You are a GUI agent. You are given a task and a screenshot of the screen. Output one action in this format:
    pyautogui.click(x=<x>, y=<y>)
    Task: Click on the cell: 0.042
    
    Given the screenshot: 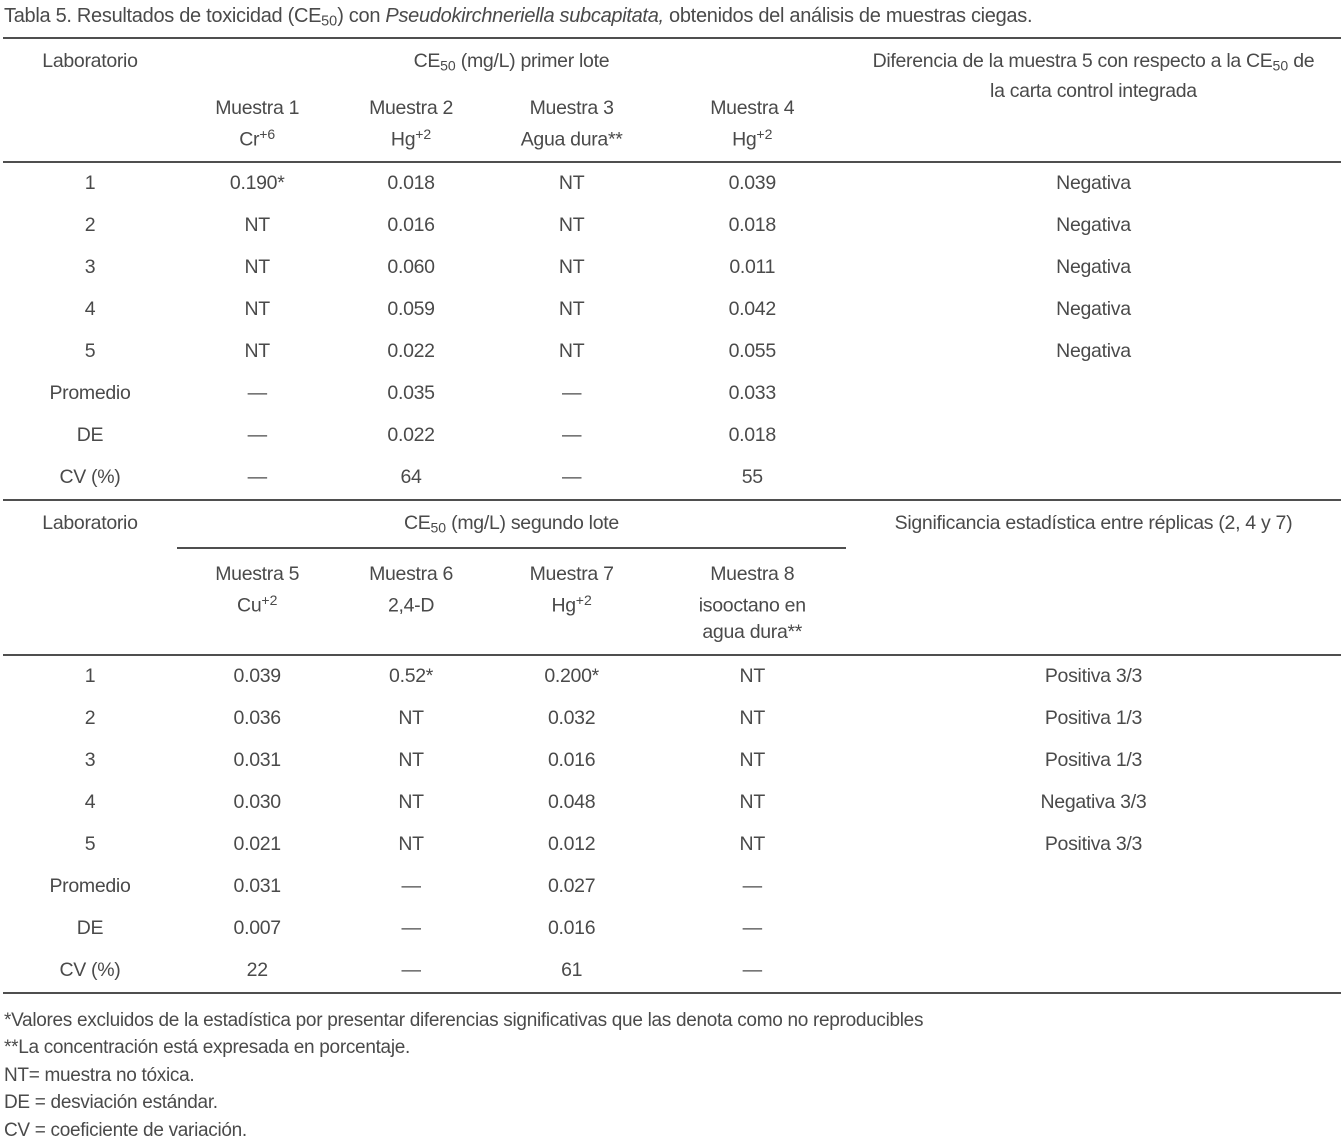 What is the action you would take?
    pyautogui.click(x=752, y=309)
    